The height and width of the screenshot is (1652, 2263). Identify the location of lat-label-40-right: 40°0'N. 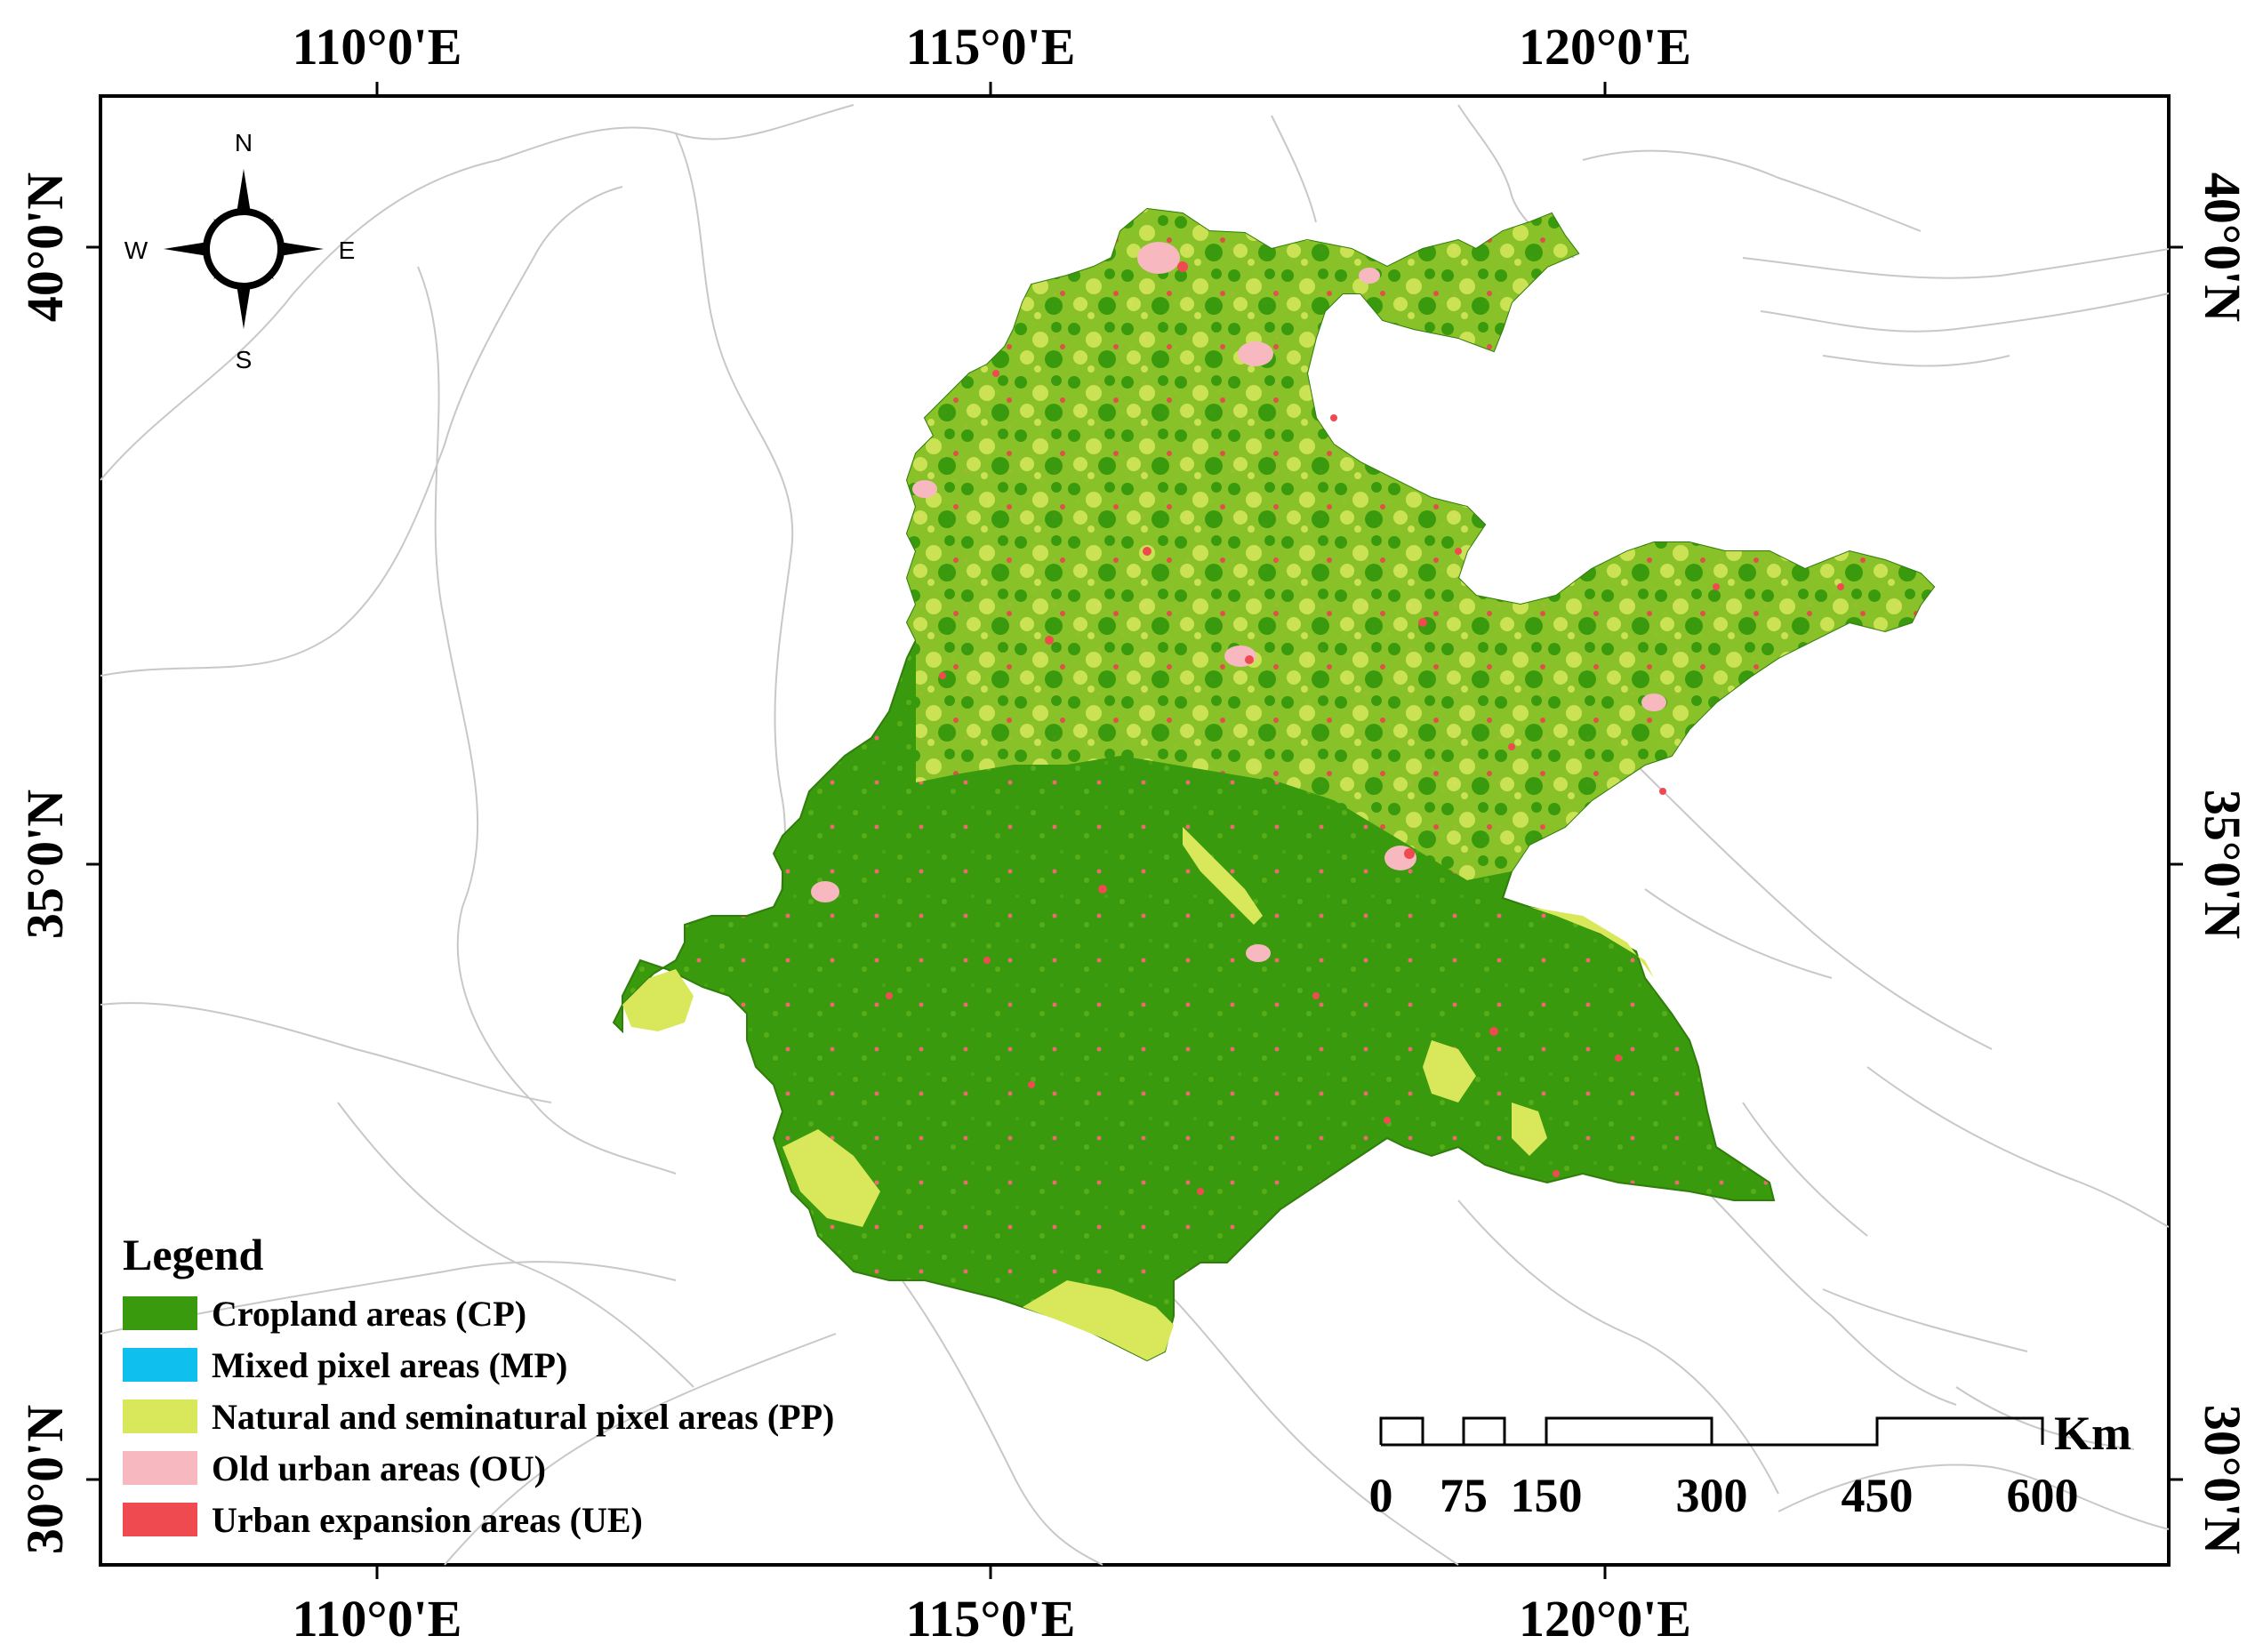
(2222, 247).